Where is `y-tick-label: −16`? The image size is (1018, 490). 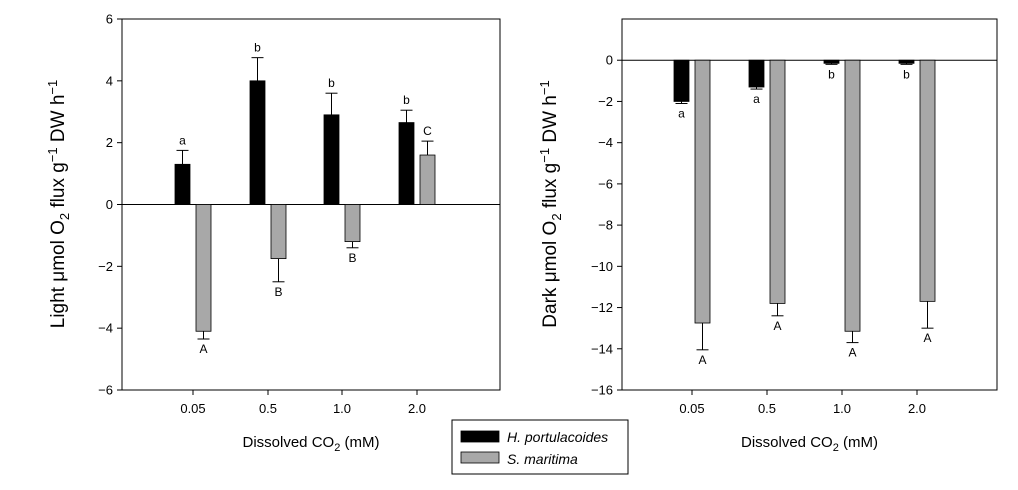
y-tick-label: −16 is located at coordinates (602, 390).